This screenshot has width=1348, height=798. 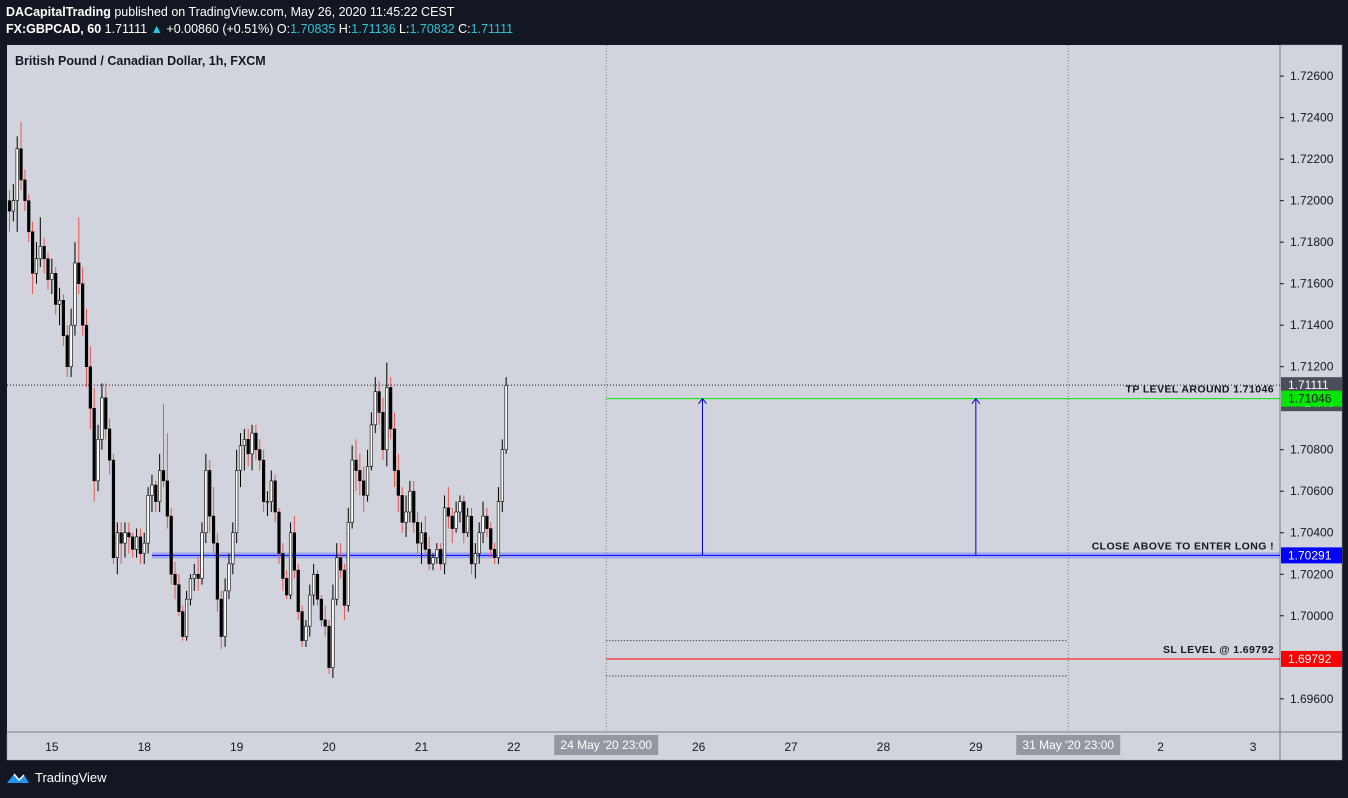 I want to click on y-tick-label: 1.69600, so click(x=1312, y=699).